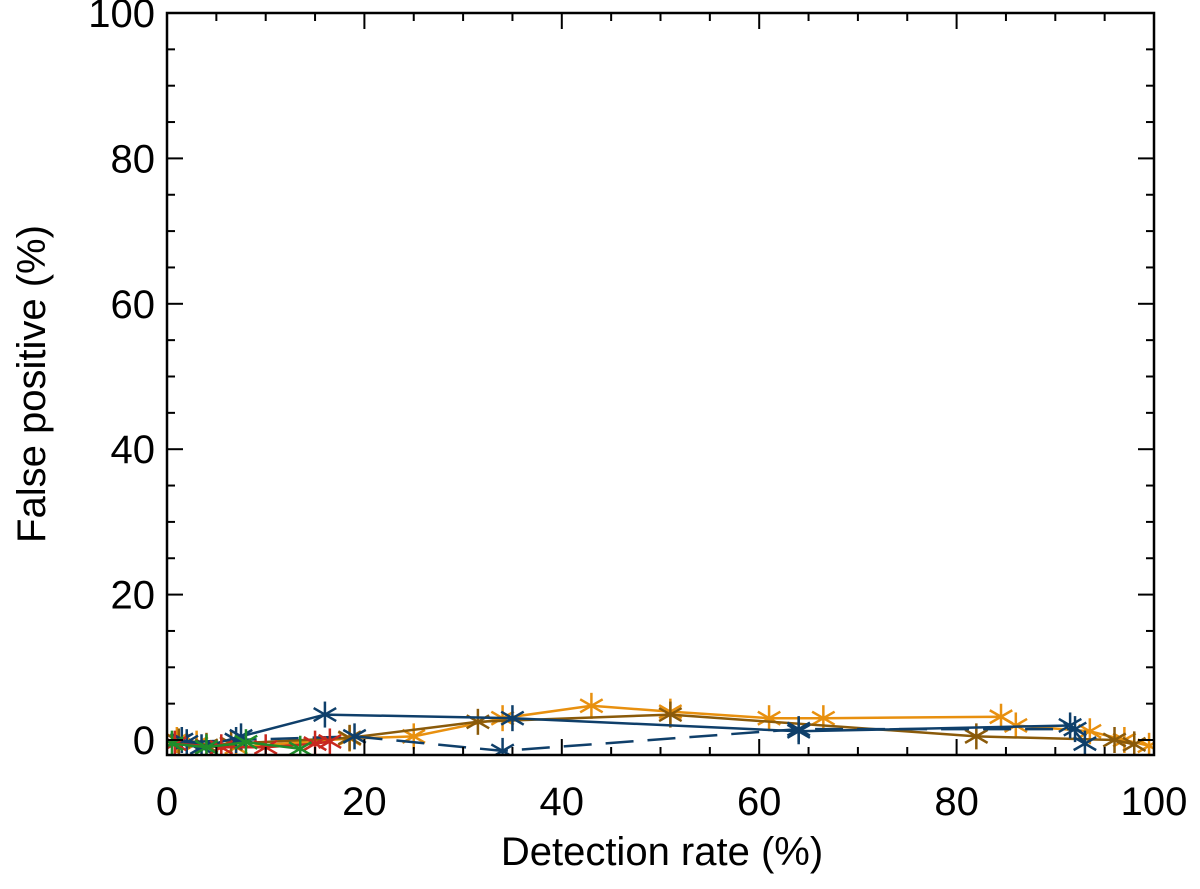  I want to click on x-tick-label: 40, so click(562, 802).